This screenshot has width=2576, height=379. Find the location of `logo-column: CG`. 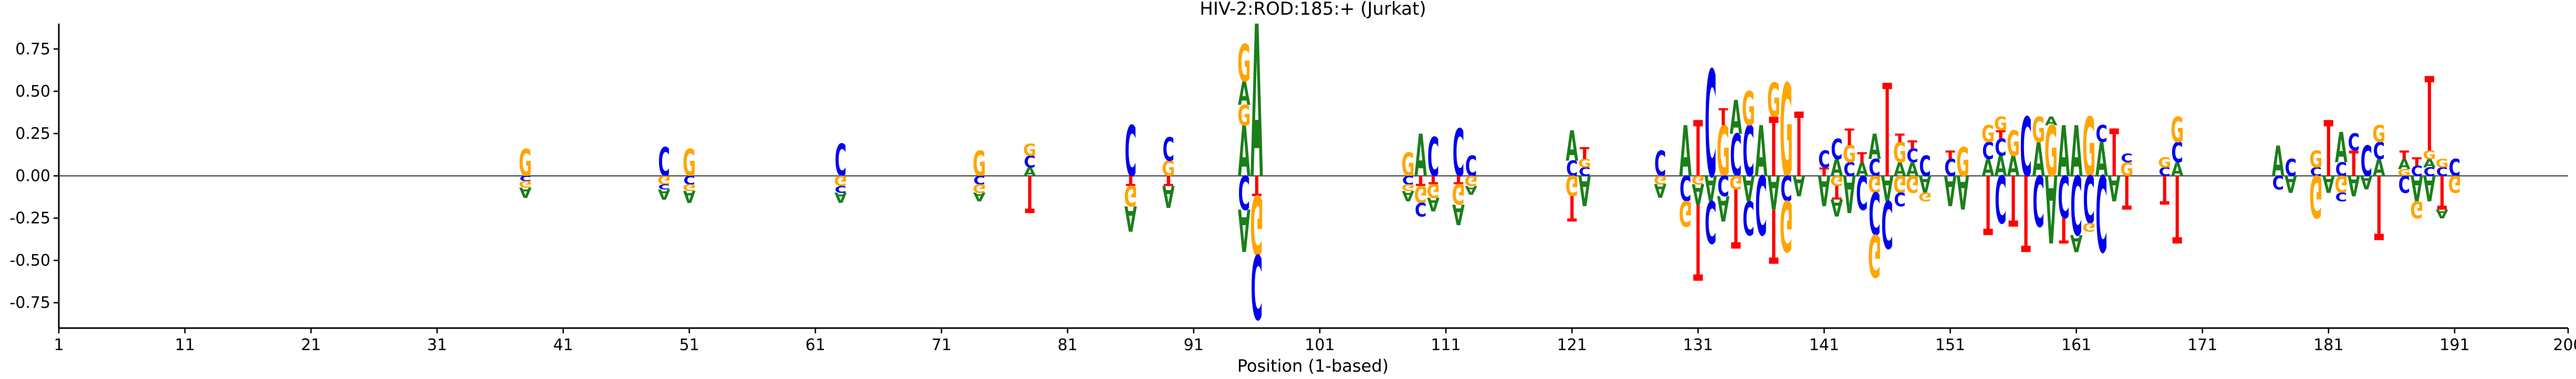

logo-column: CG is located at coordinates (2454, 175).